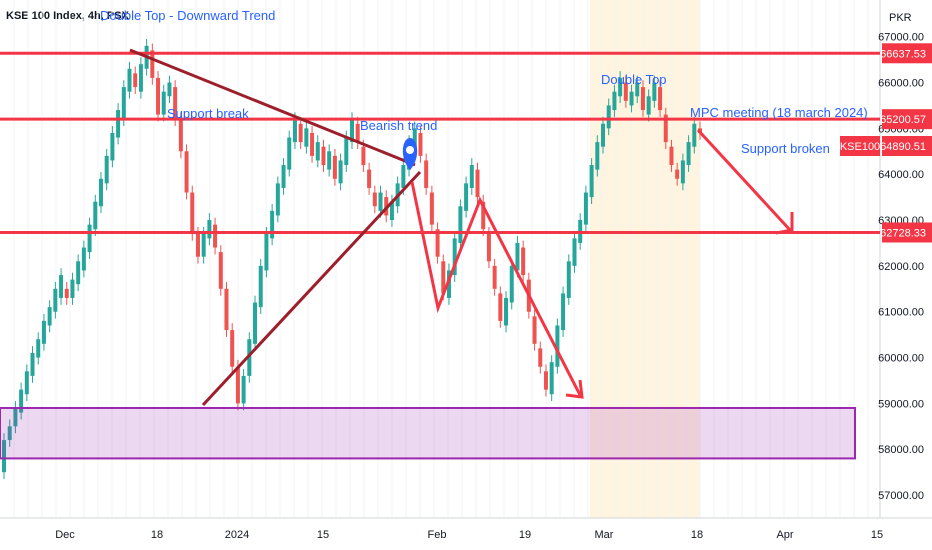  What do you see at coordinates (903, 233) in the screenshot?
I see `price-level-value: 62728.33` at bounding box center [903, 233].